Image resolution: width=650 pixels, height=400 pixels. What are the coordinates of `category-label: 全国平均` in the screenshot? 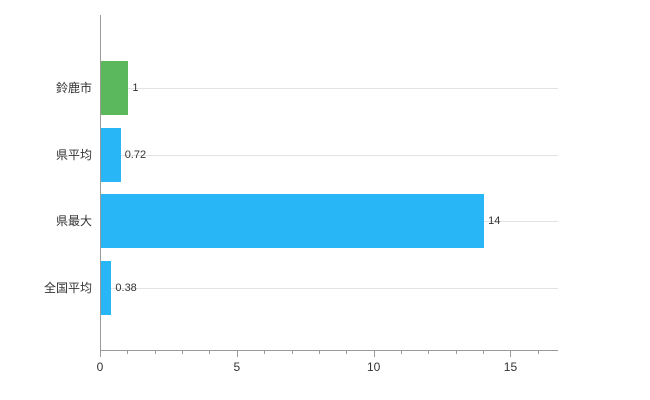 It's located at (67, 288).